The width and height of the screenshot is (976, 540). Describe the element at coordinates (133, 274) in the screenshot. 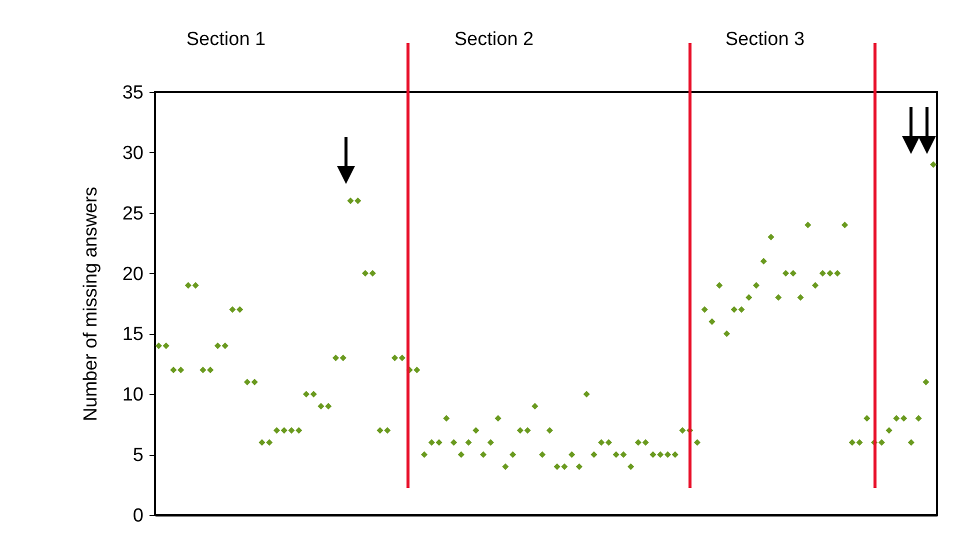

I see `y-tick-label: 20` at that location.